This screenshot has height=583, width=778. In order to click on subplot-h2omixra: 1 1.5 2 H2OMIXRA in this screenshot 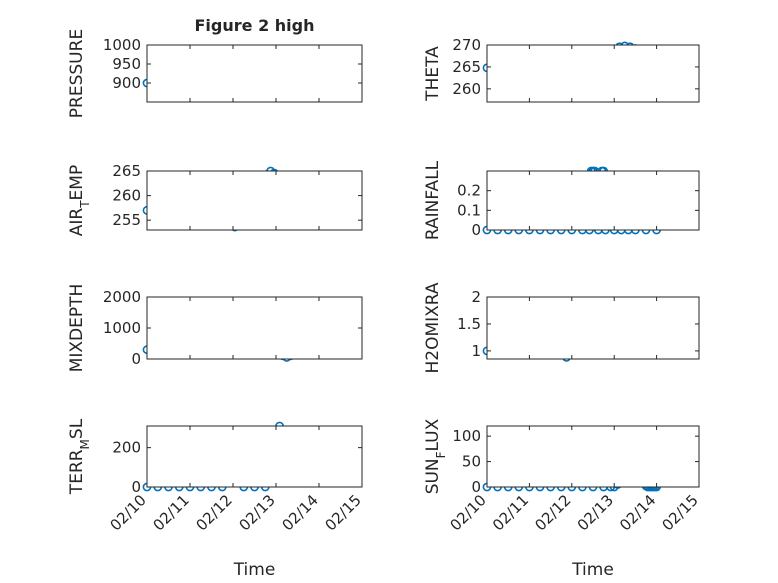, I will do `click(561, 328)`.